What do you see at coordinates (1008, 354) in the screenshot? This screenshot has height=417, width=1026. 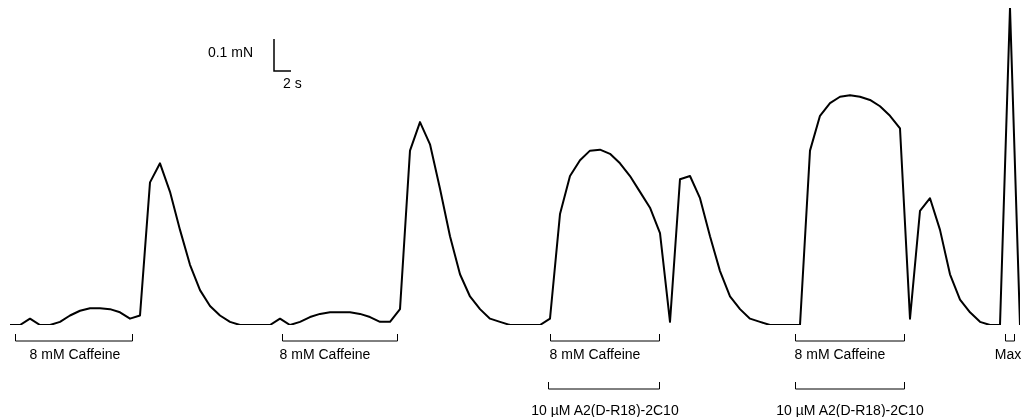 I see `text: Max` at bounding box center [1008, 354].